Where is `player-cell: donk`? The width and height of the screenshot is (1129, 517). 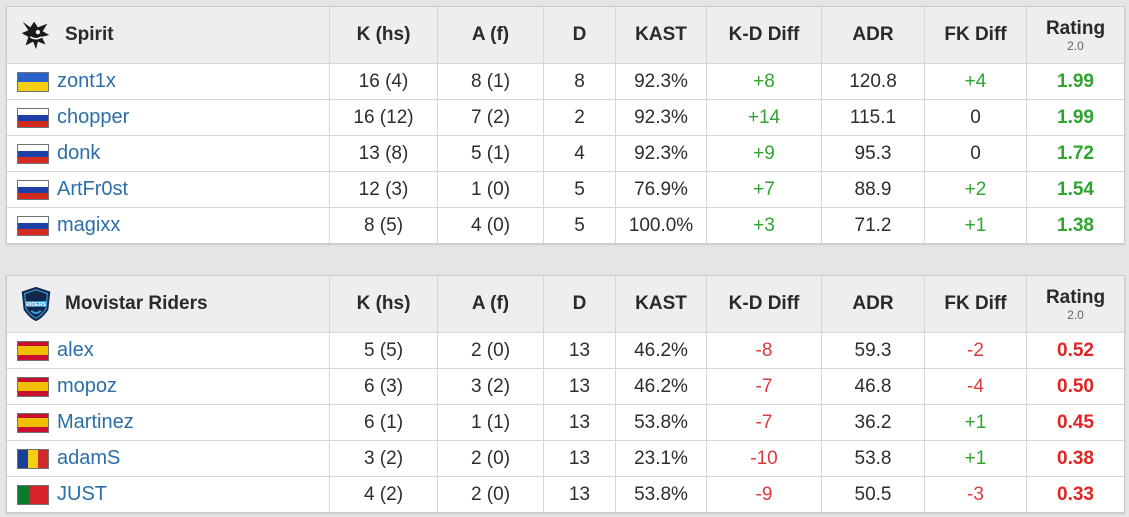 player-cell: donk is located at coordinates (168, 153).